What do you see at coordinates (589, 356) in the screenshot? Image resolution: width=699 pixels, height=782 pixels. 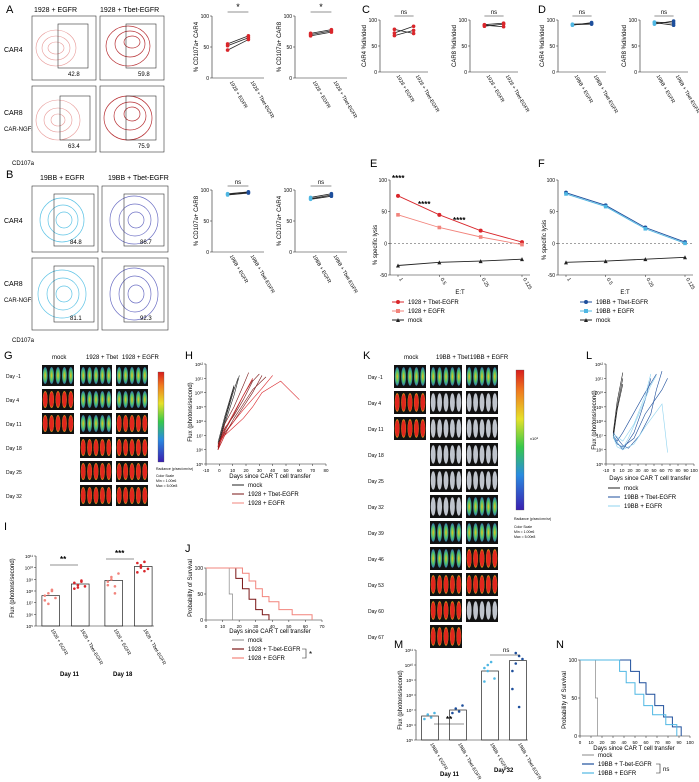 I see `panel-letter-l: L` at bounding box center [589, 356].